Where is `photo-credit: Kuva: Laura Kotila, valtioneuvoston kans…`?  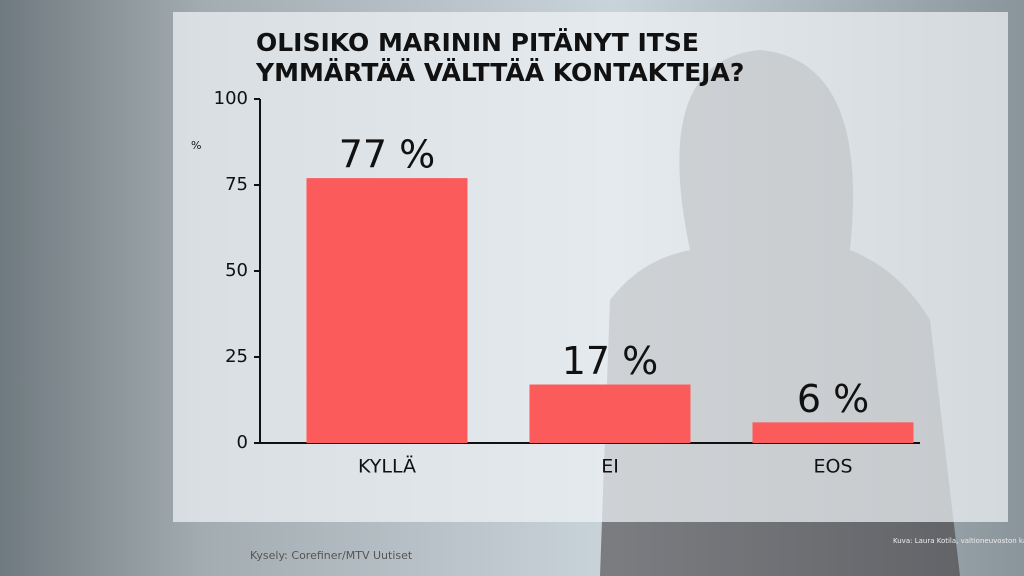
photo-credit: Kuva: Laura Kotila, valtioneuvoston kans… is located at coordinates (958, 541).